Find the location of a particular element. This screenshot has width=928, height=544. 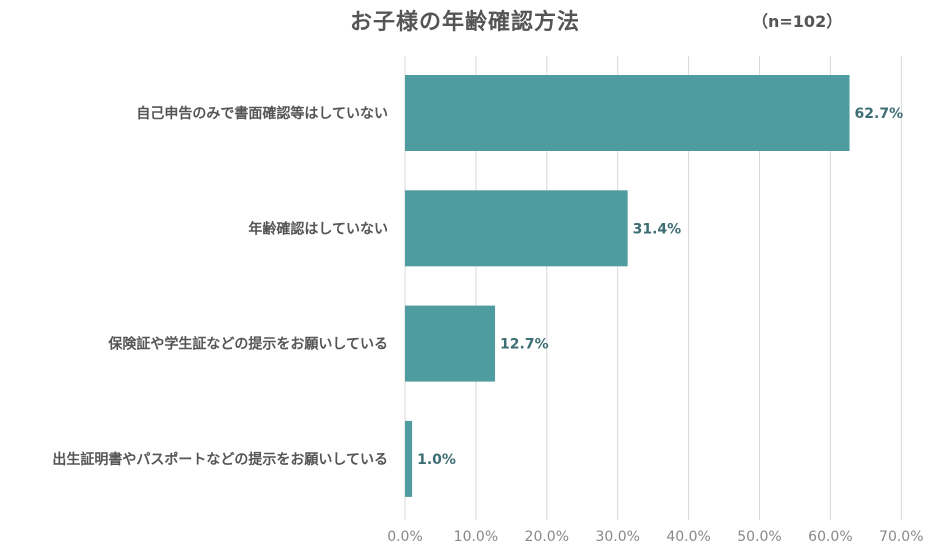

category-label: 出生証明書やパスポートなどの提示をお願いしている is located at coordinates (220, 459).